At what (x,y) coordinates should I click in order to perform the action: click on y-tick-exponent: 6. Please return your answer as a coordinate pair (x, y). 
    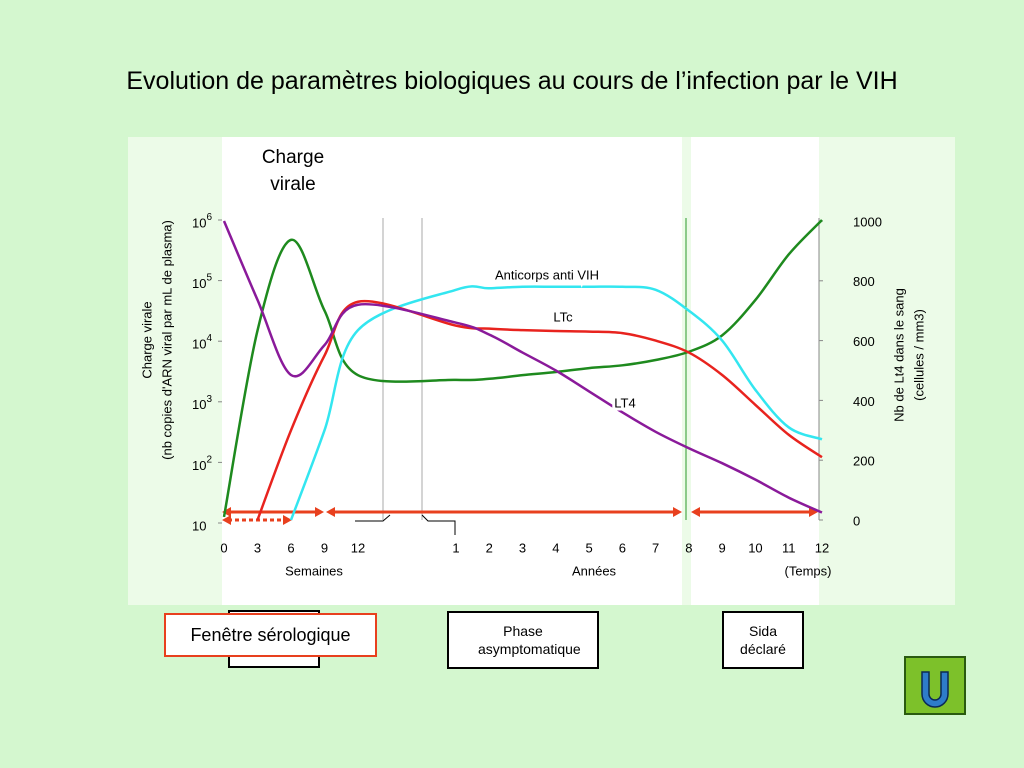
    Looking at the image, I should click on (209, 217).